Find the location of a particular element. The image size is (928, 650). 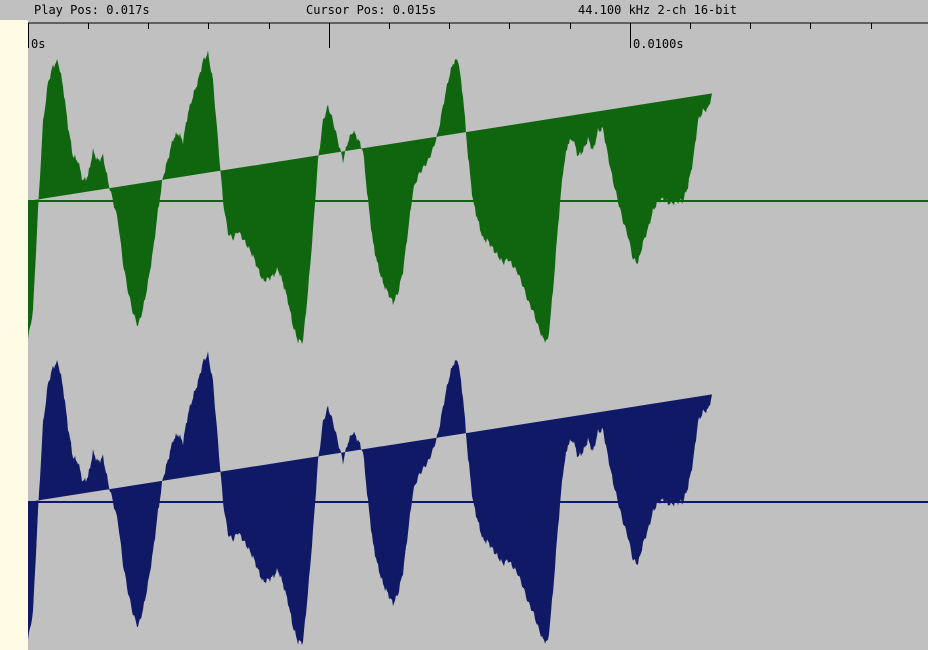

ruler-label-mid: 0.0100s is located at coordinates (658, 44).